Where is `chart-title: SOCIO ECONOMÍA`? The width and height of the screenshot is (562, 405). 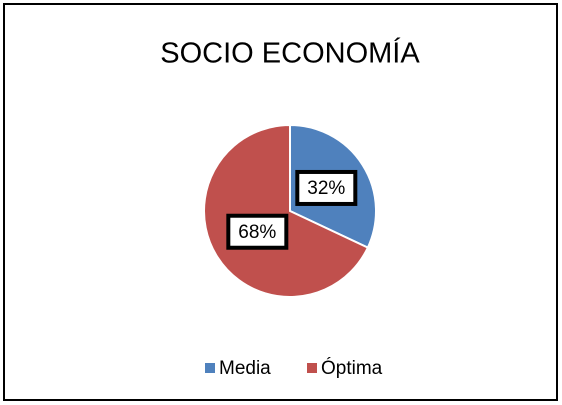 chart-title: SOCIO ECONOMÍA is located at coordinates (290, 53).